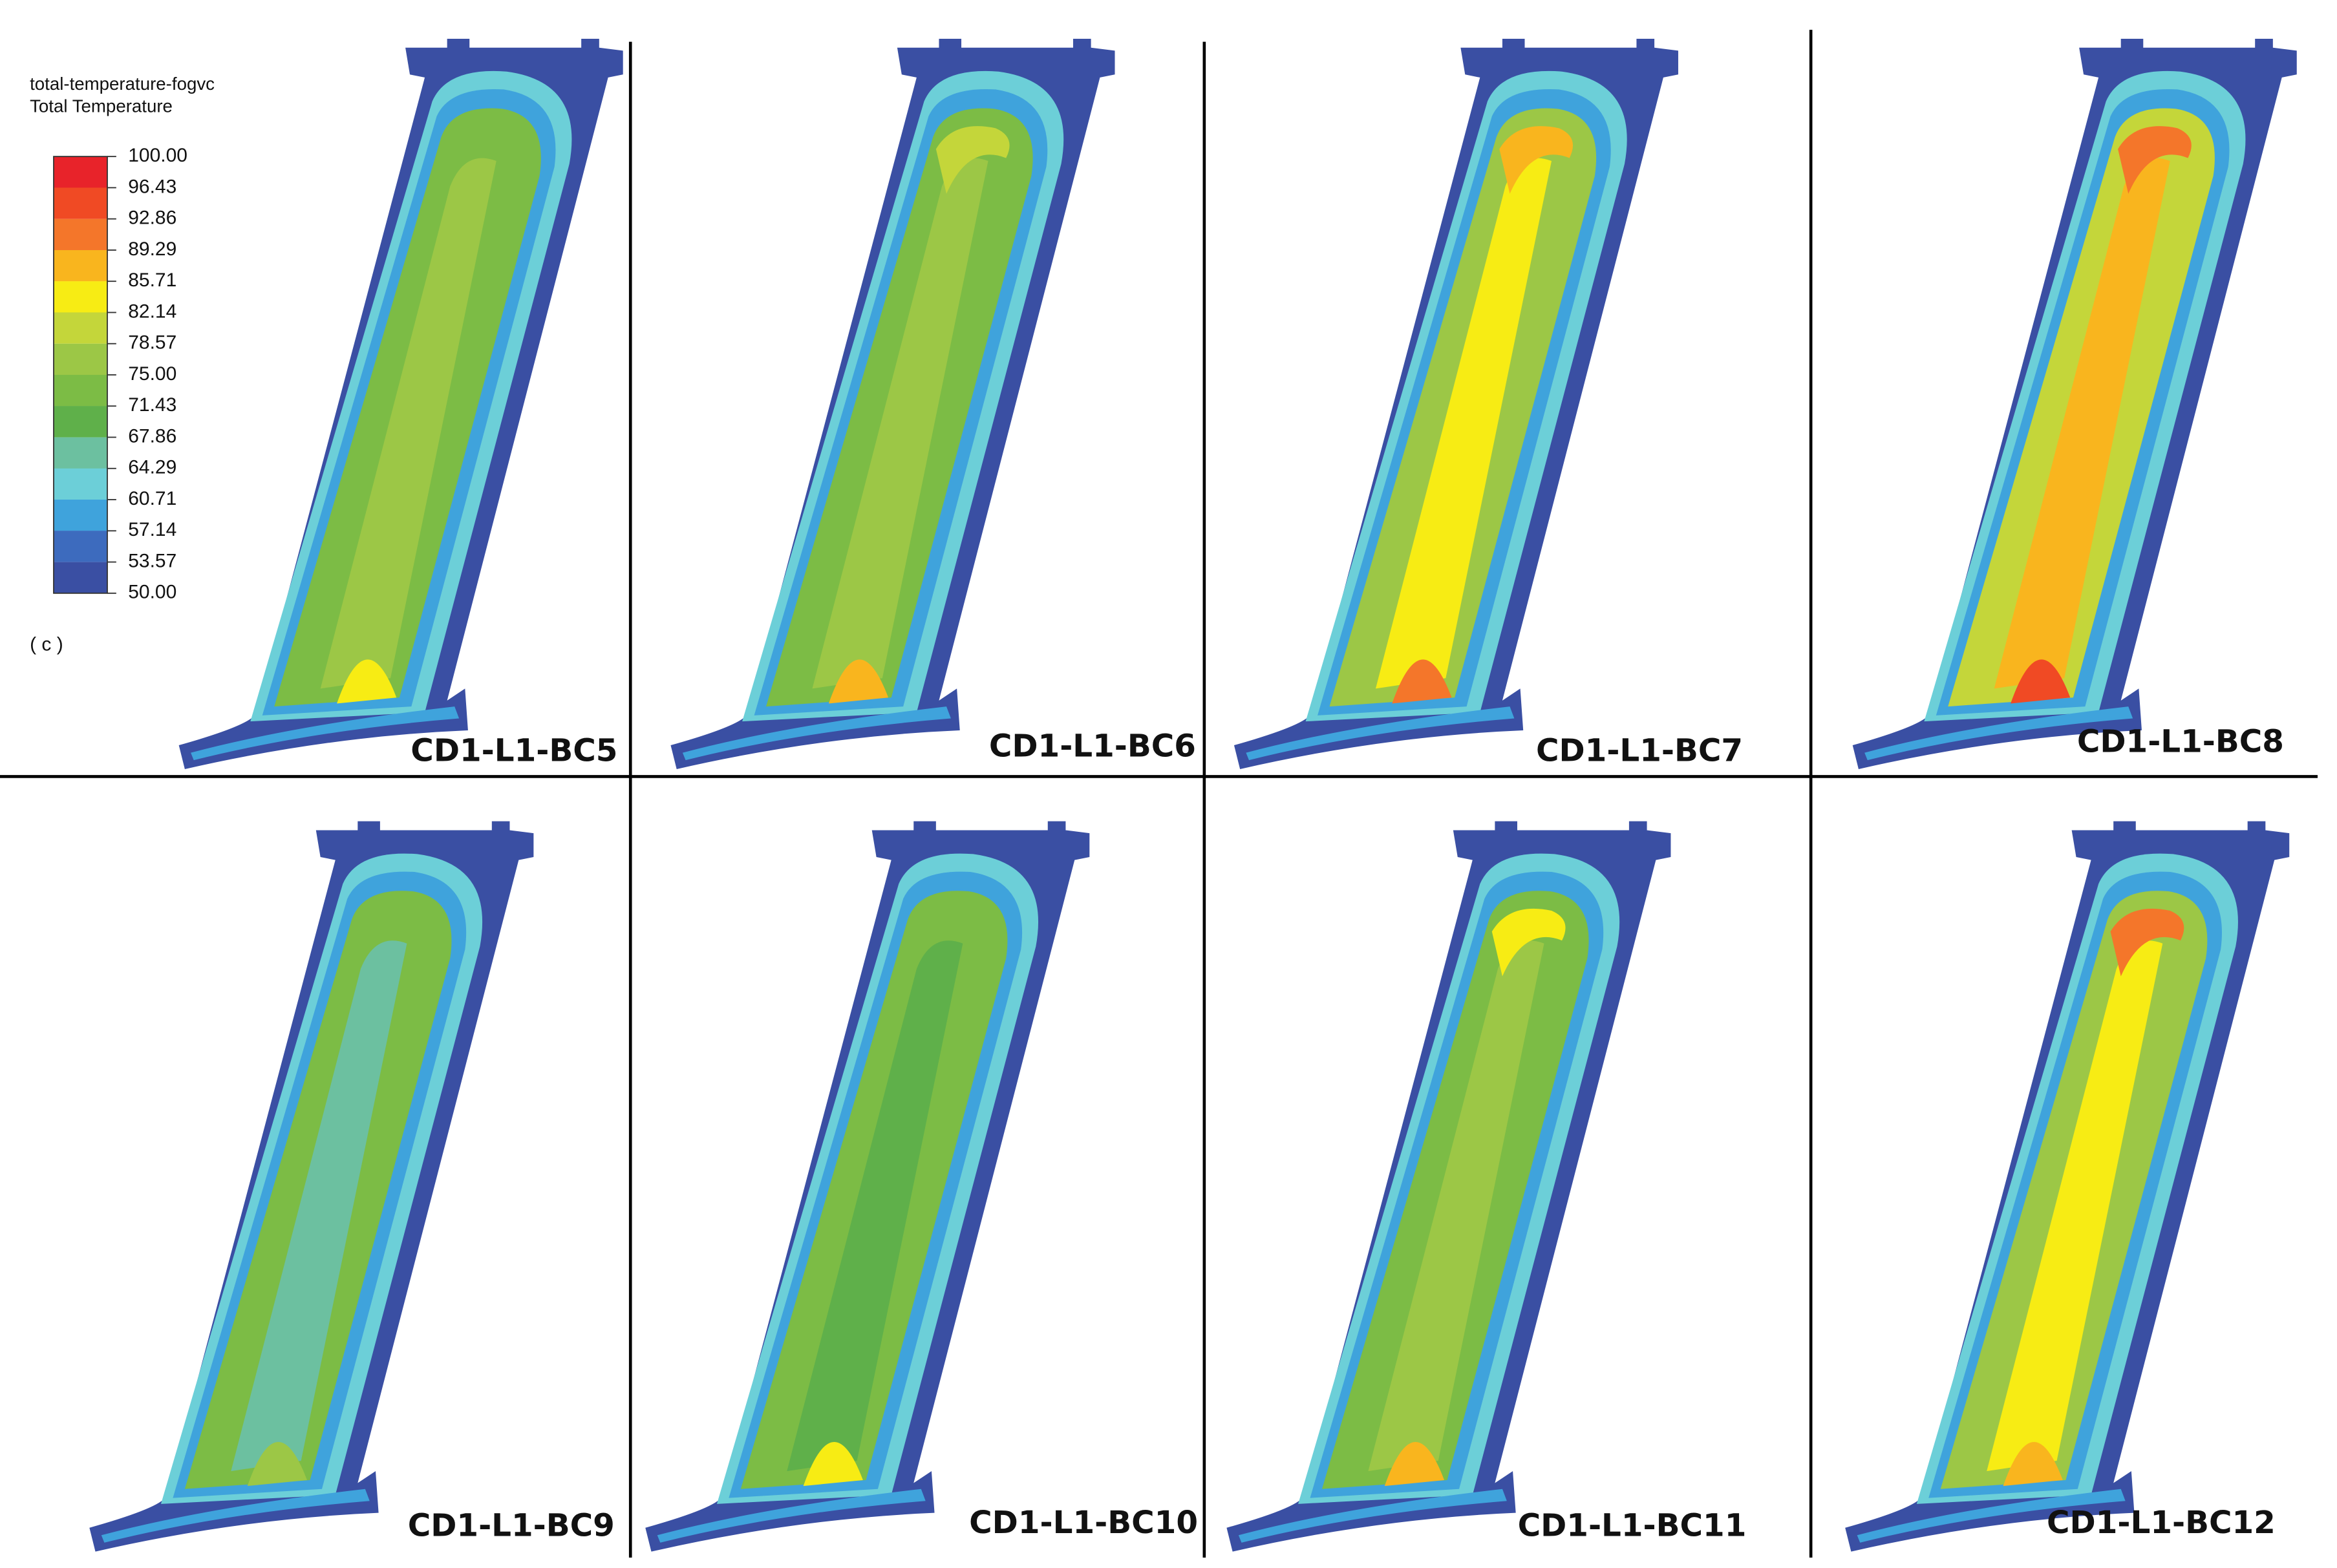 The width and height of the screenshot is (2337, 1568). I want to click on panel-bc5, so click(400, 403).